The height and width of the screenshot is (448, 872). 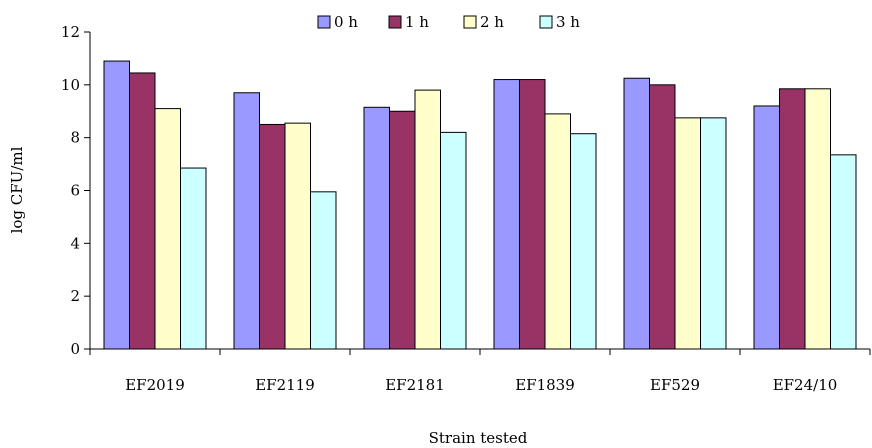 What do you see at coordinates (75, 191) in the screenshot?
I see `y-tick-label: 6` at bounding box center [75, 191].